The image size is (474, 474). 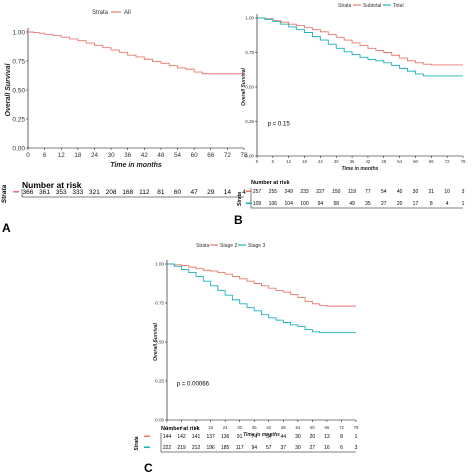 What do you see at coordinates (321, 204) in the screenshot?
I see `panel-b-risk-value-1-4: 94` at bounding box center [321, 204].